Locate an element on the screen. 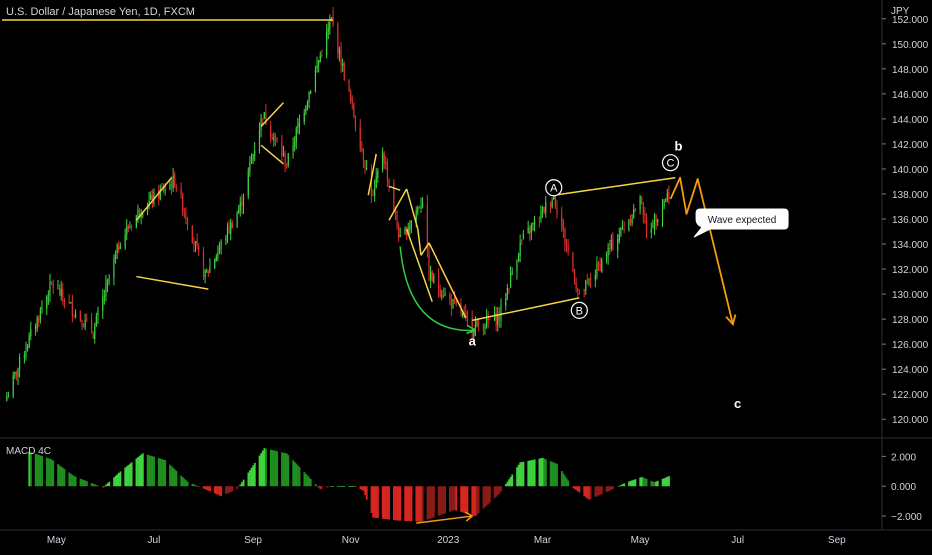 This screenshot has width=932, height=555. time-axis: May Jul Sep Nov 2023 Mar May Jul Sep is located at coordinates (446, 540).